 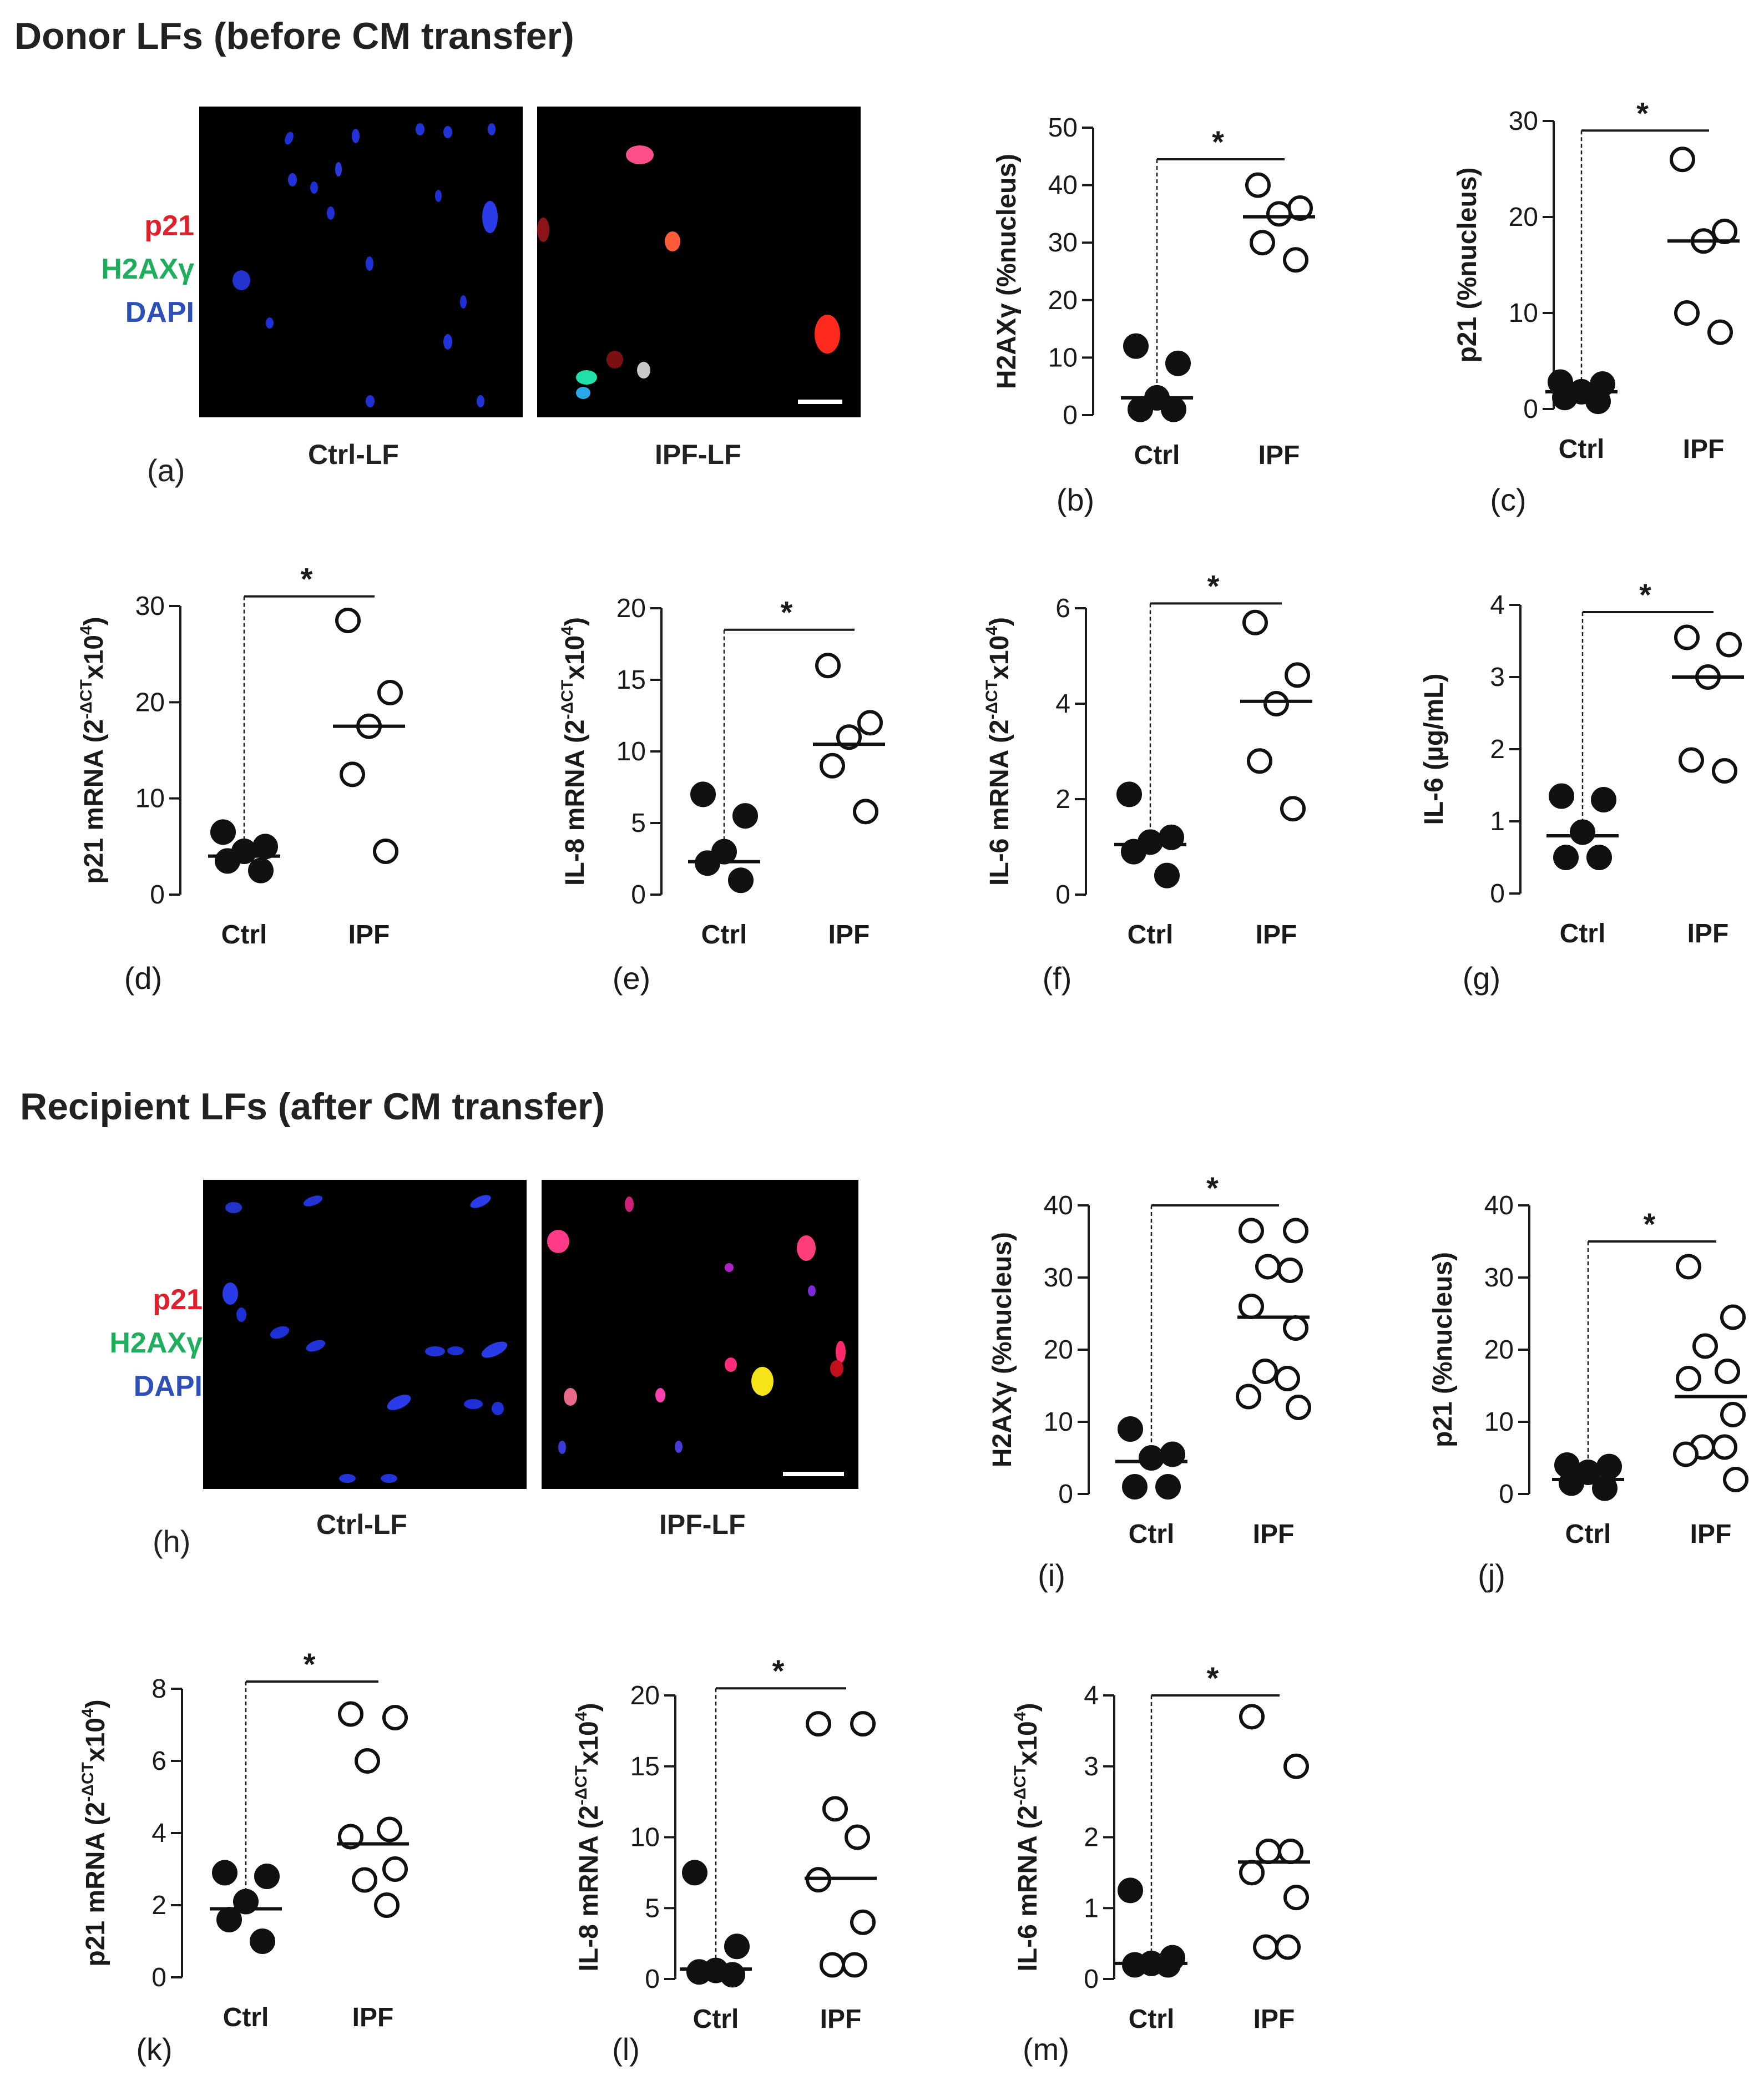 What do you see at coordinates (353, 454) in the screenshot?
I see `caption-ctrl-lf-donor: Ctrl-LF` at bounding box center [353, 454].